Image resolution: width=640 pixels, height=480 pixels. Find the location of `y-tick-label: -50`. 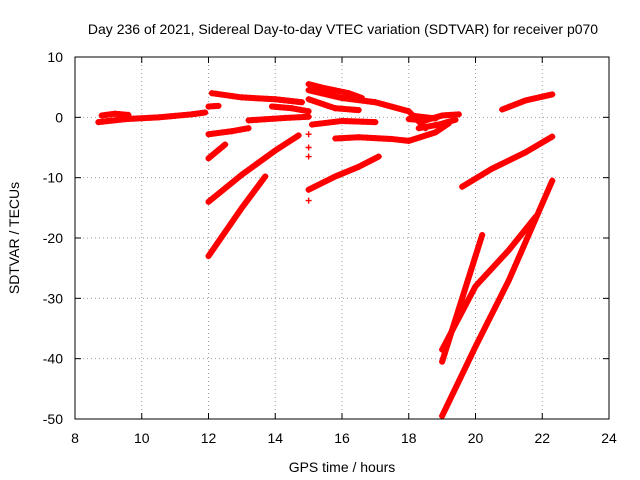

y-tick-label: -50 is located at coordinates (53, 419).